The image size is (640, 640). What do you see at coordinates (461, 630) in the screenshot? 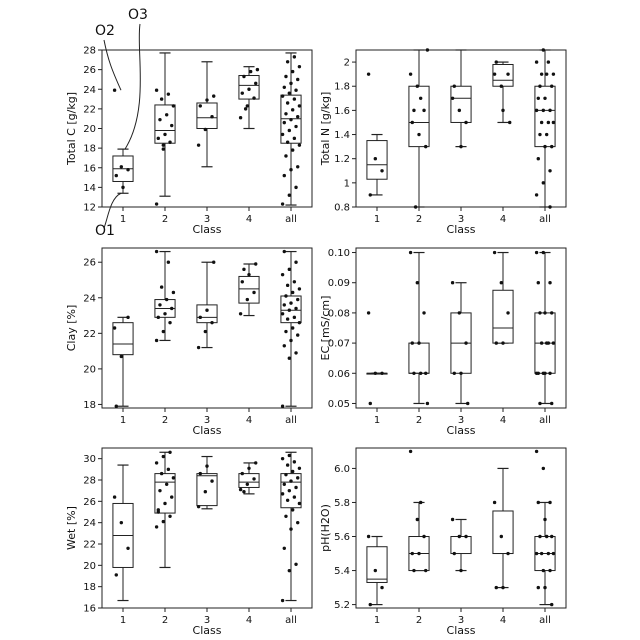
I see `x-axis-label: Class` at bounding box center [461, 630].